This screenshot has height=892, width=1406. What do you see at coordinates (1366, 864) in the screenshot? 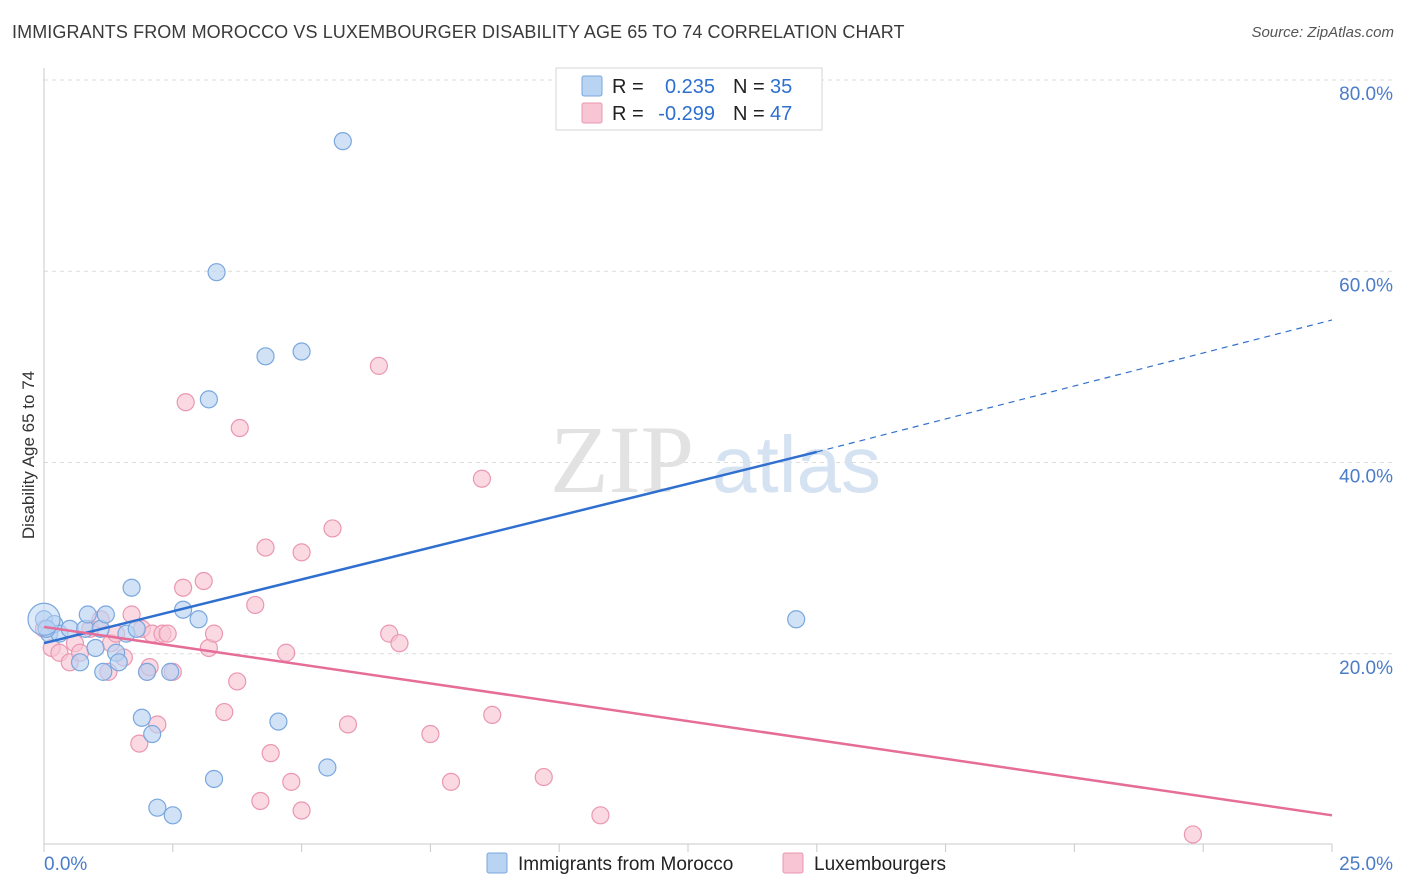
I see `x-tick-label-max: 25.0%` at bounding box center [1366, 864].